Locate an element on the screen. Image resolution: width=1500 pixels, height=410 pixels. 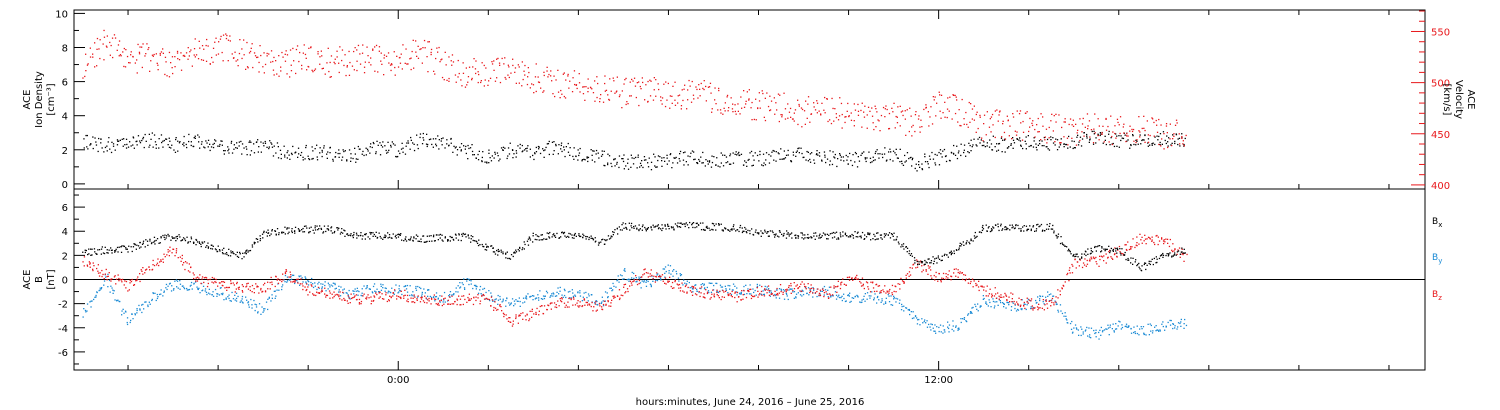
y-tick-label: 6 is located at coordinates (65, 208).